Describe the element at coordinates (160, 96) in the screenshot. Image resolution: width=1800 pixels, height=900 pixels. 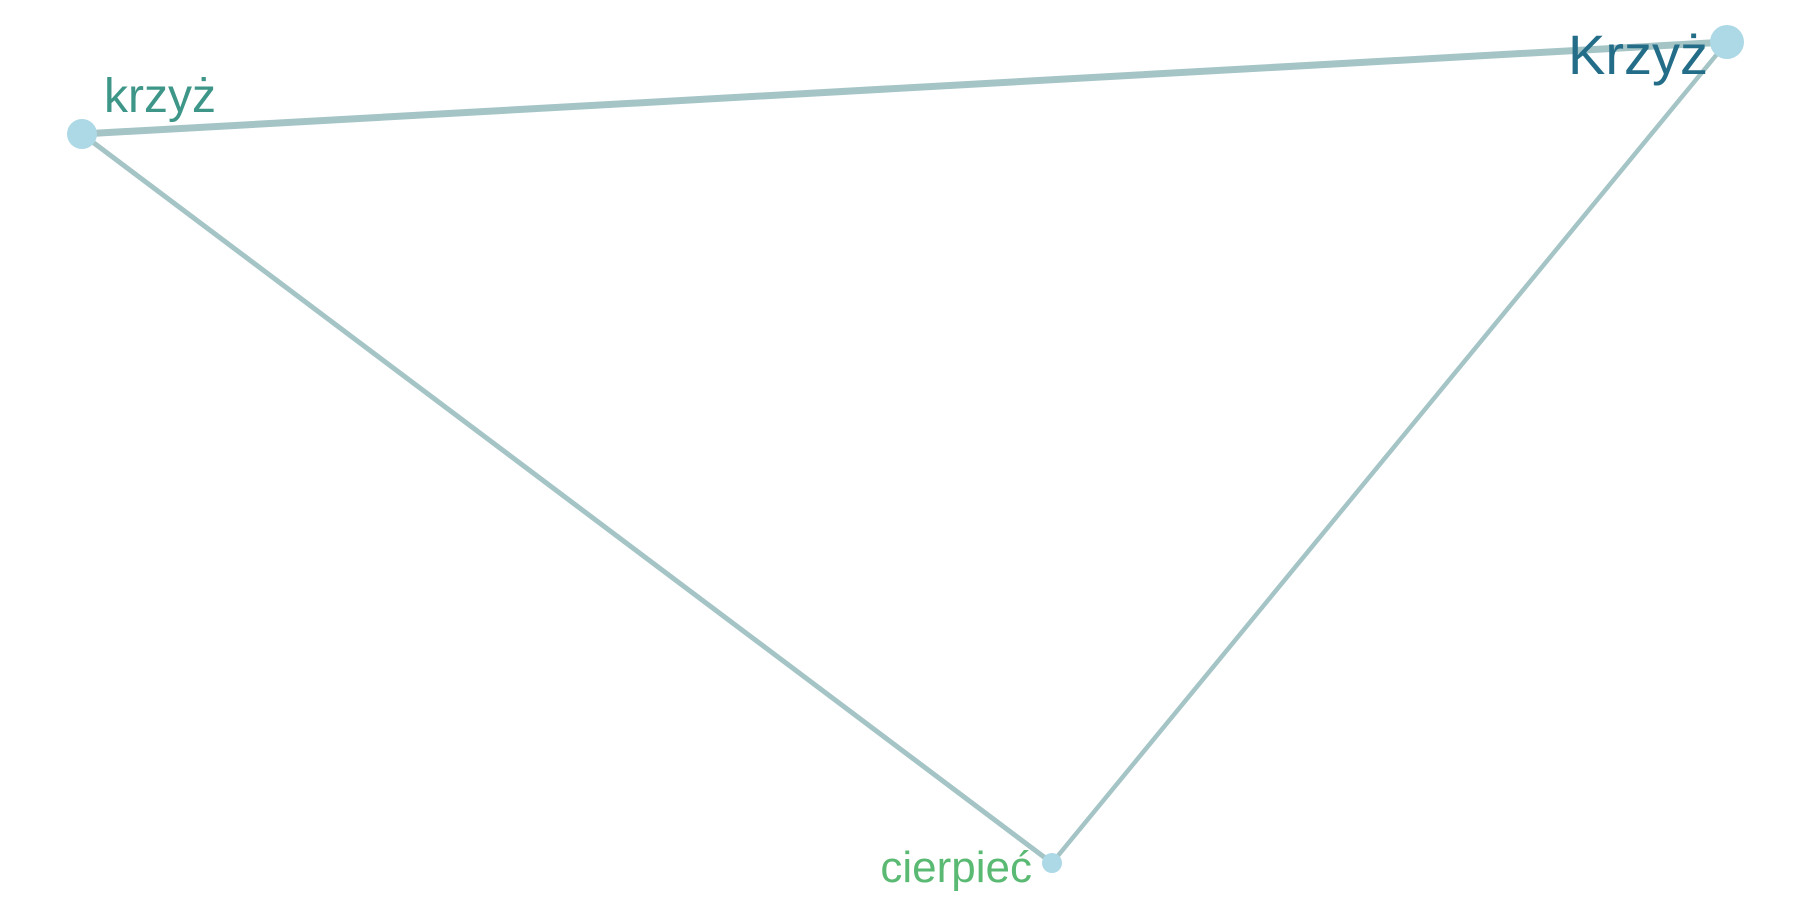
I see `node-label-krzyz-lower: krzyż` at that location.